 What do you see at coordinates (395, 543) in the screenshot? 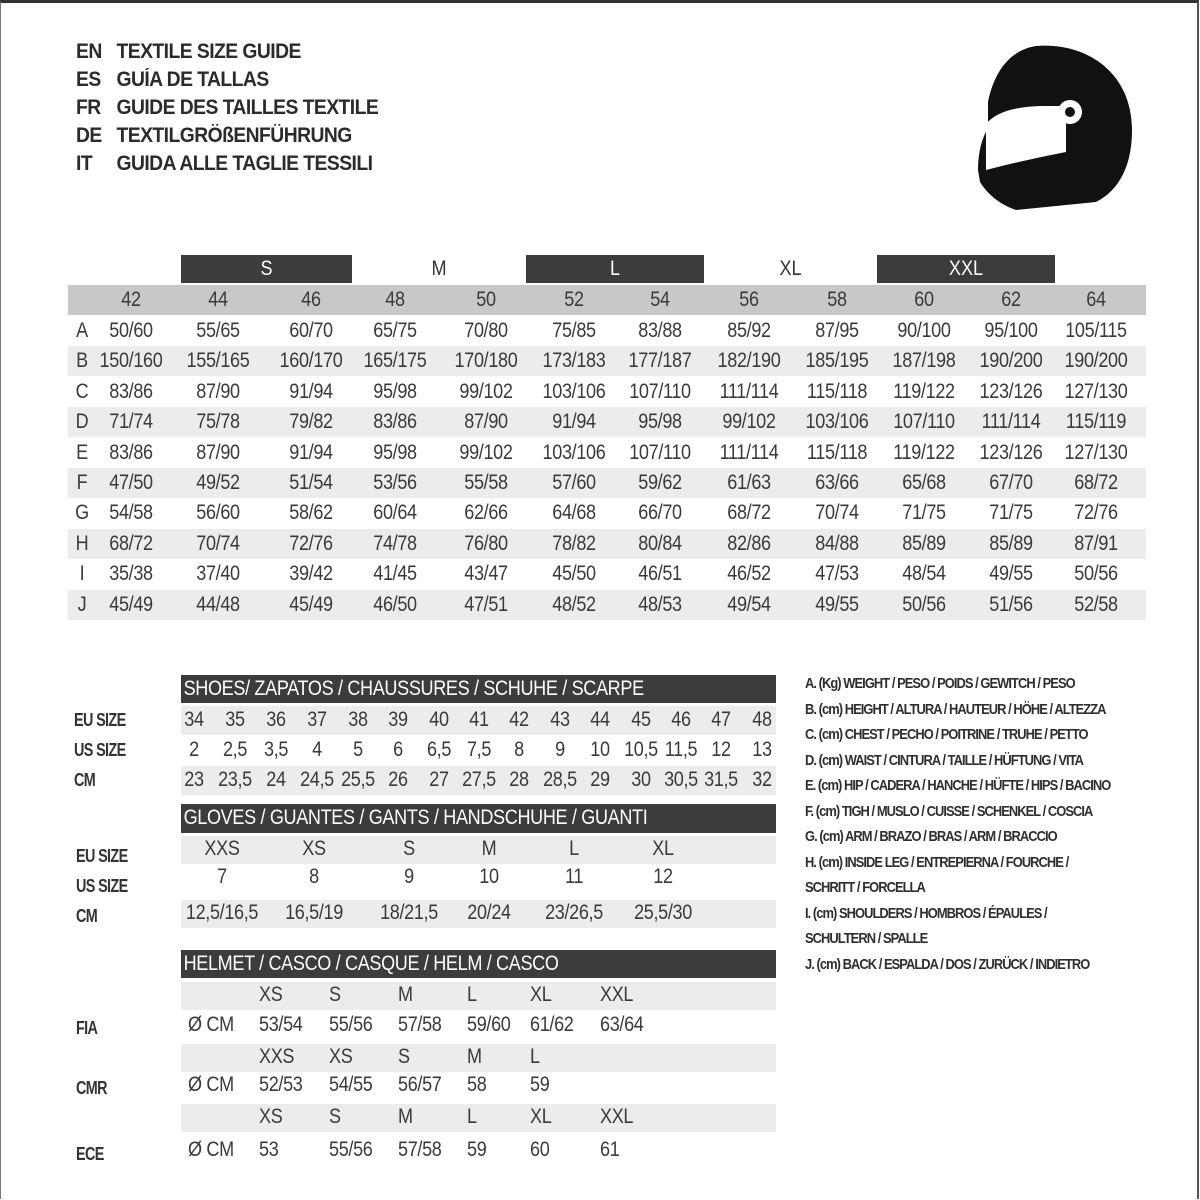
I see `table-cell: 74/78` at bounding box center [395, 543].